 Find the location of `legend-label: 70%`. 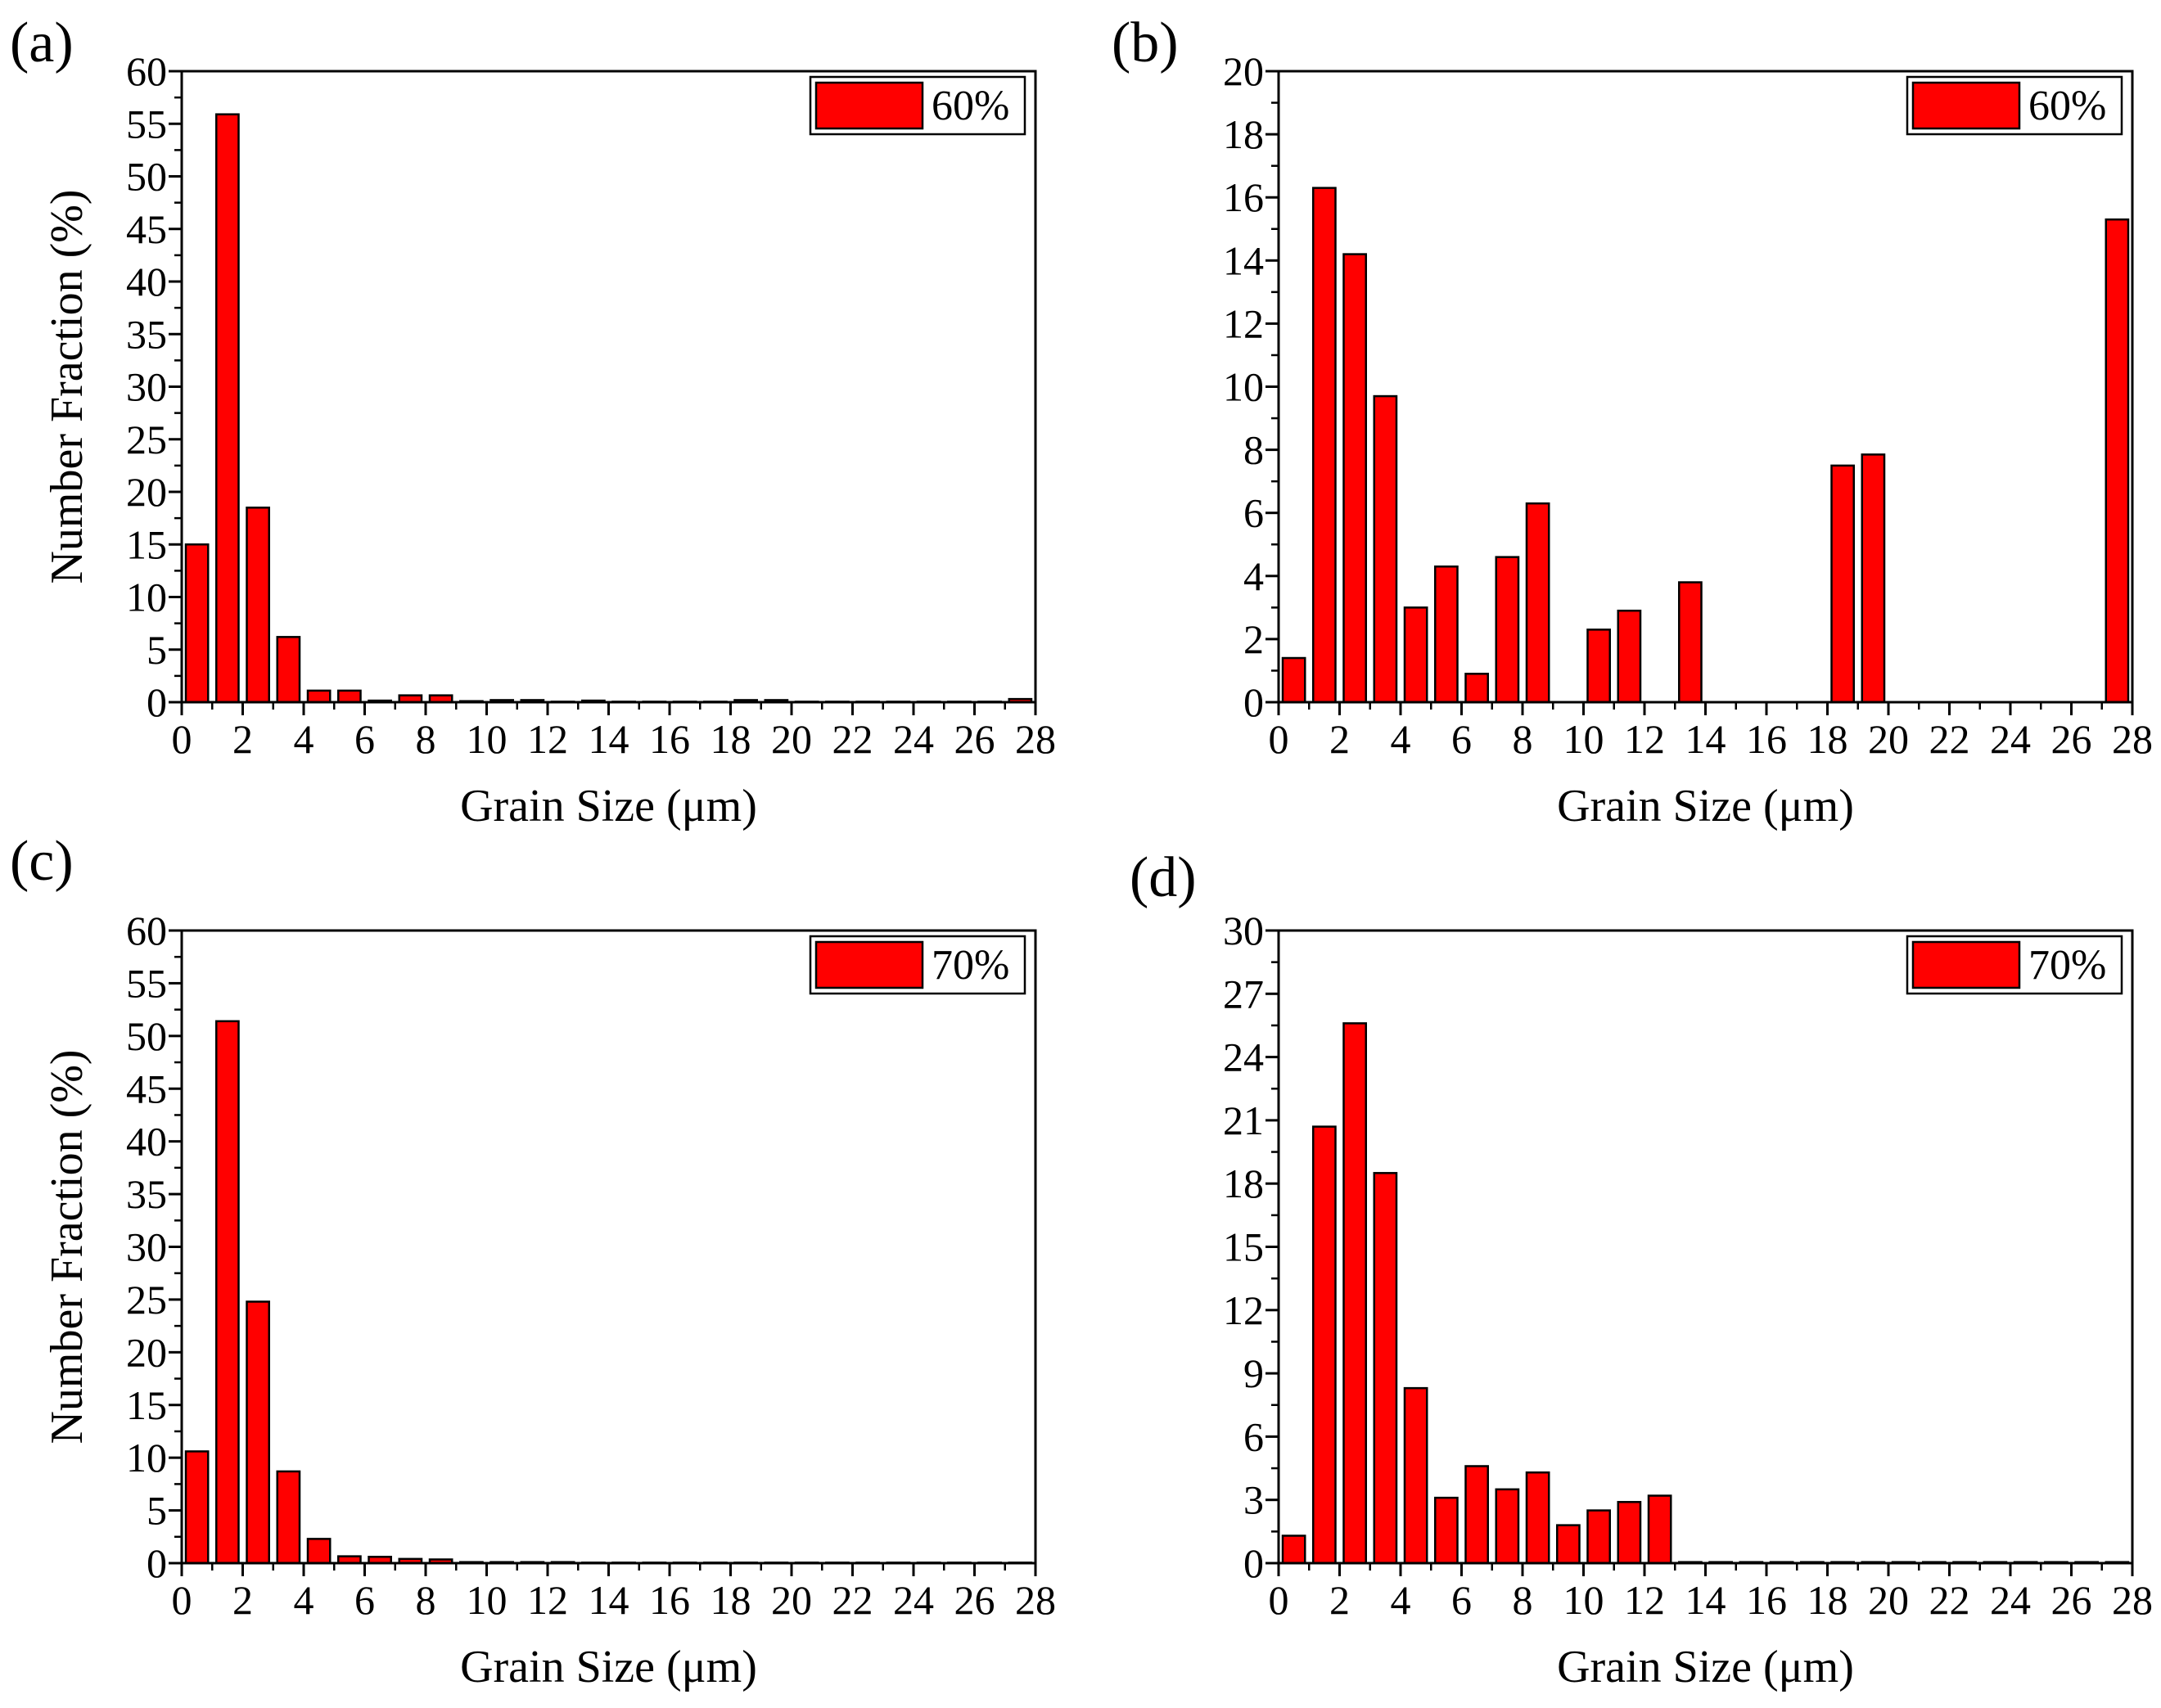

legend-label: 70% is located at coordinates (970, 966).